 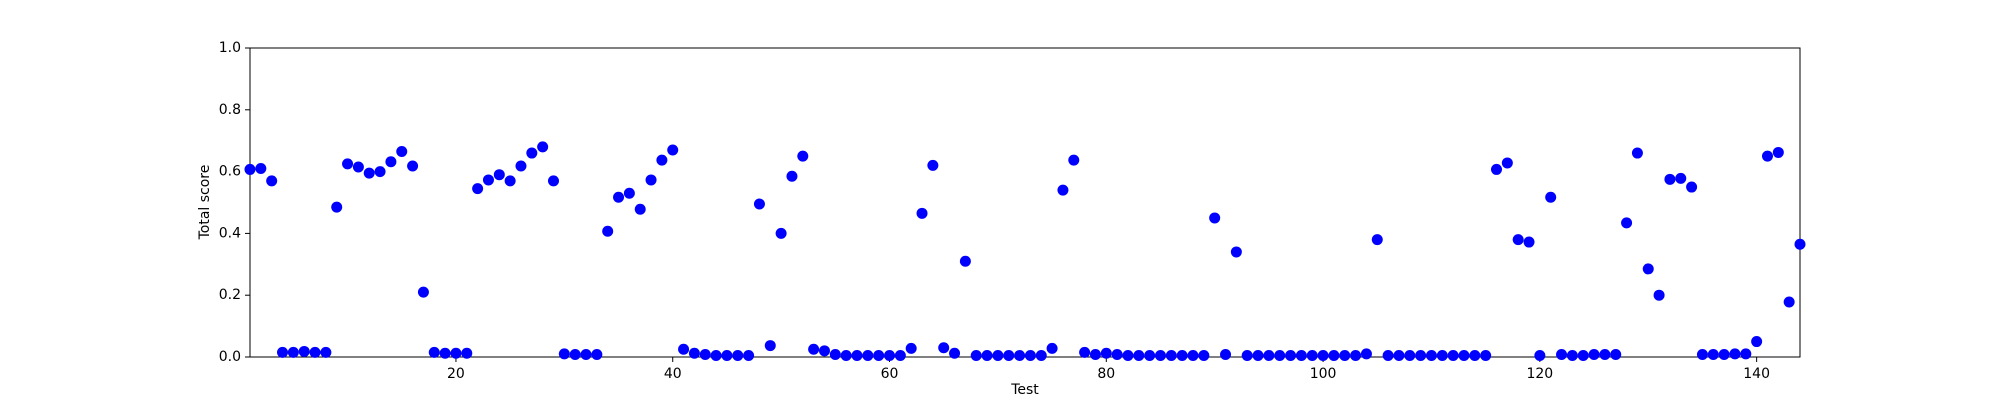 What do you see at coordinates (1756, 374) in the screenshot?
I see `x-tick-label: 140` at bounding box center [1756, 374].